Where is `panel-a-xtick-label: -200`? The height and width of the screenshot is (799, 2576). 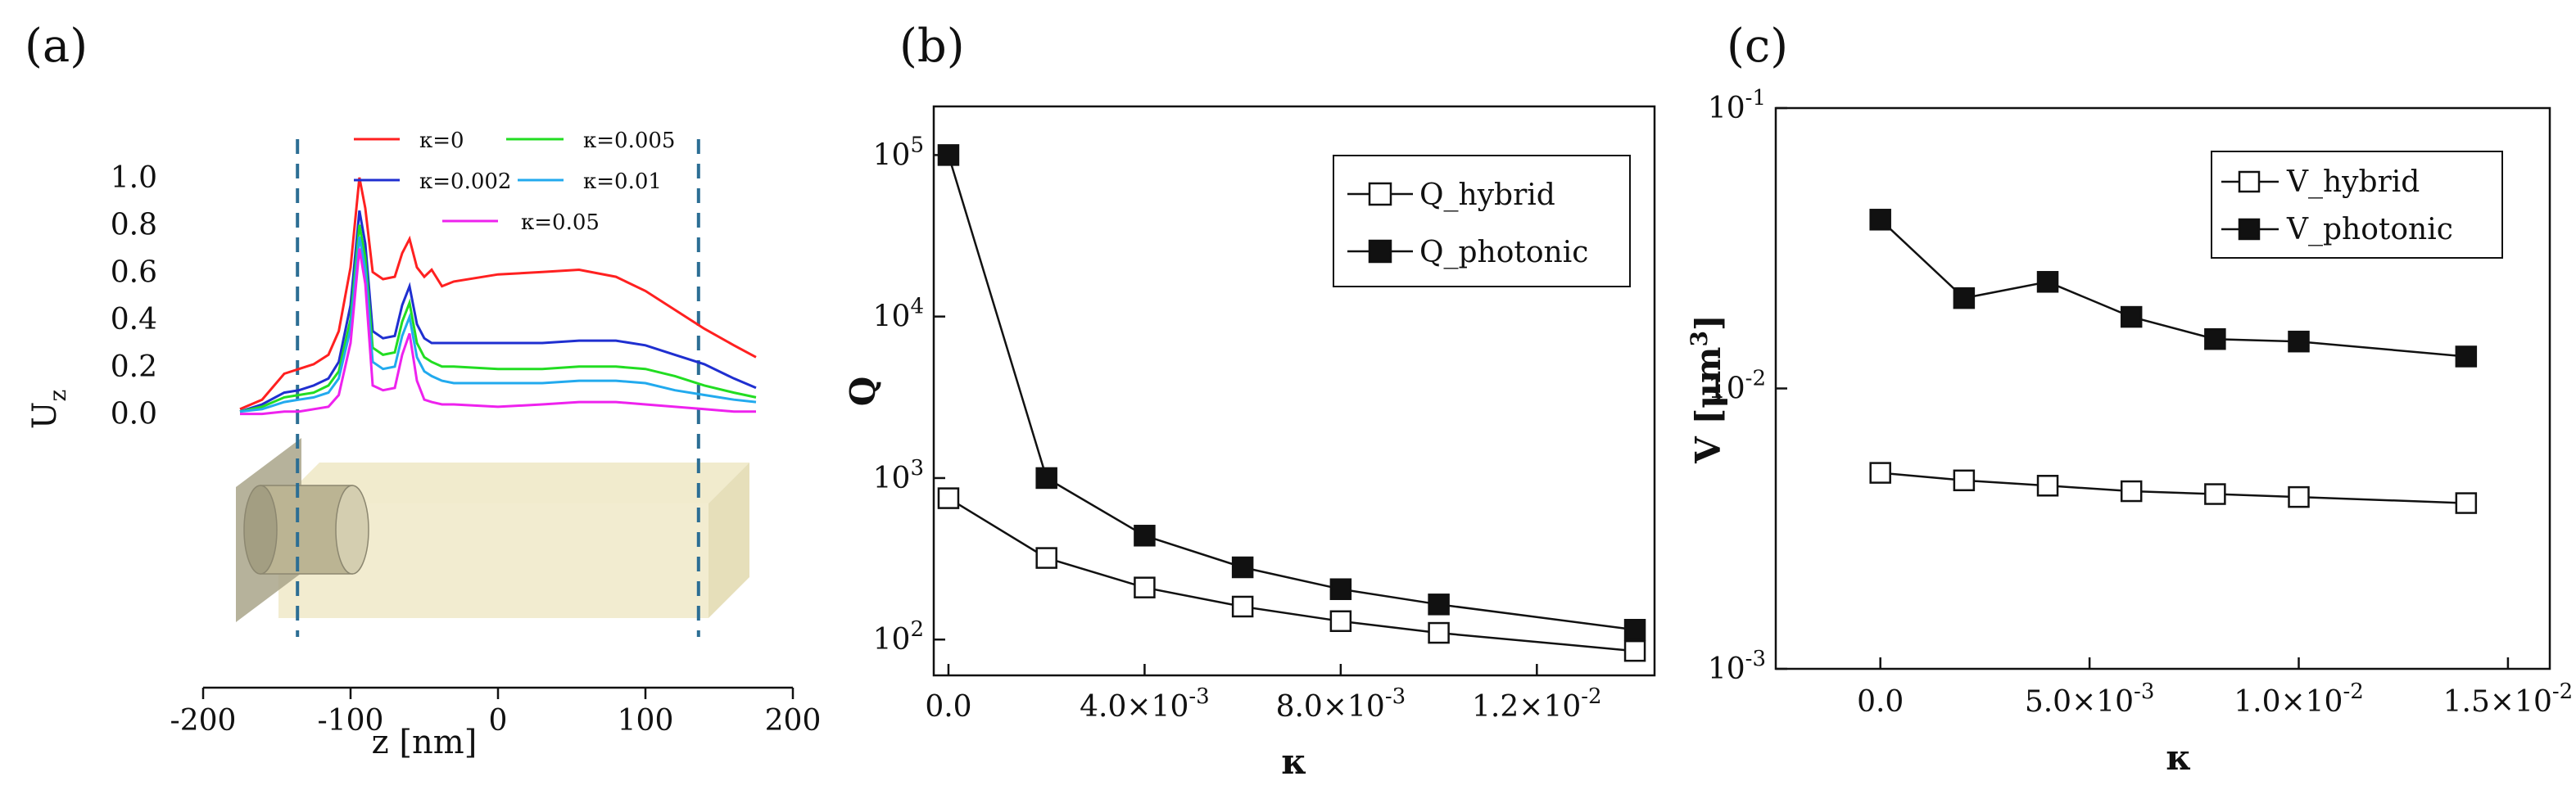
panel-a-xtick-label: -200 is located at coordinates (203, 721).